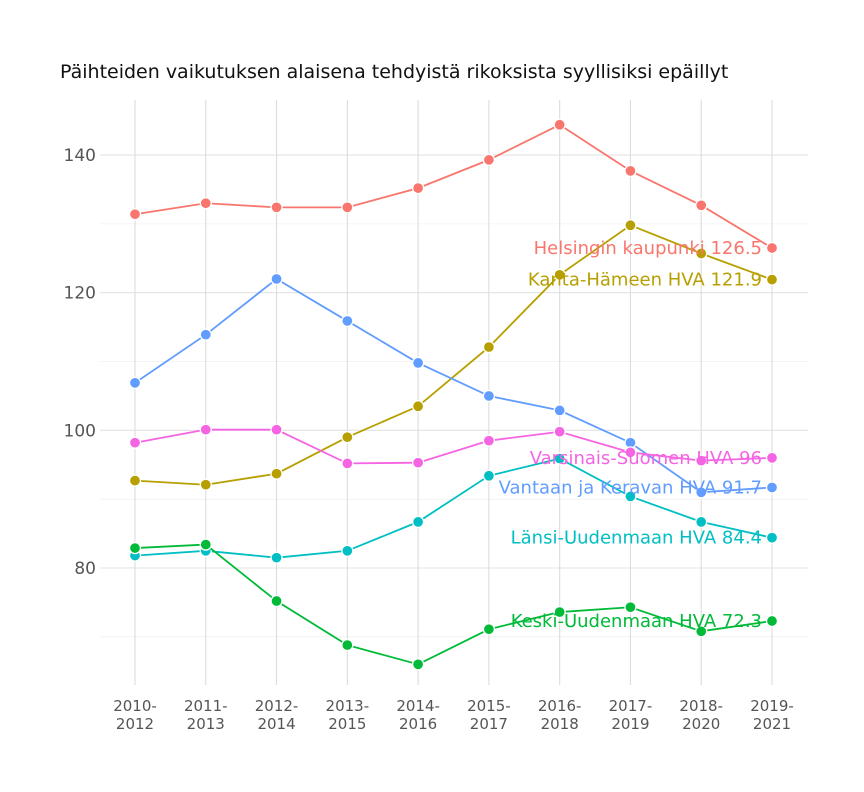  Describe the element at coordinates (418, 706) in the screenshot. I see `x-tick-label: 2014-` at that location.